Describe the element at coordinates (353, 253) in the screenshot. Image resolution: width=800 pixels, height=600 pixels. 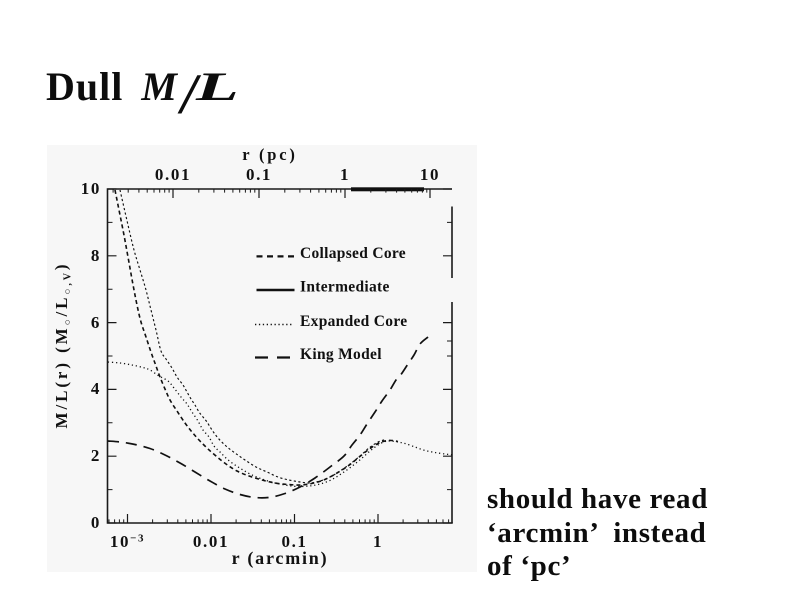
I see `svg-text: Collapsed Core` at that location.